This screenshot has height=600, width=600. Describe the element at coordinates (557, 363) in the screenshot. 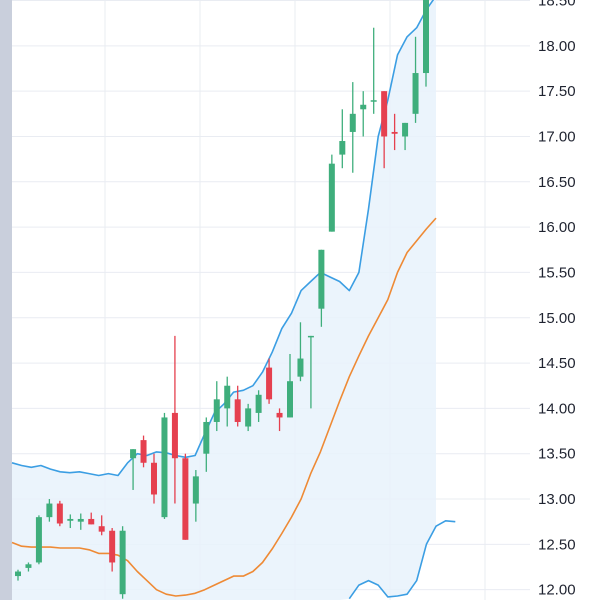

I see `y-tick-label: 14.50` at that location.